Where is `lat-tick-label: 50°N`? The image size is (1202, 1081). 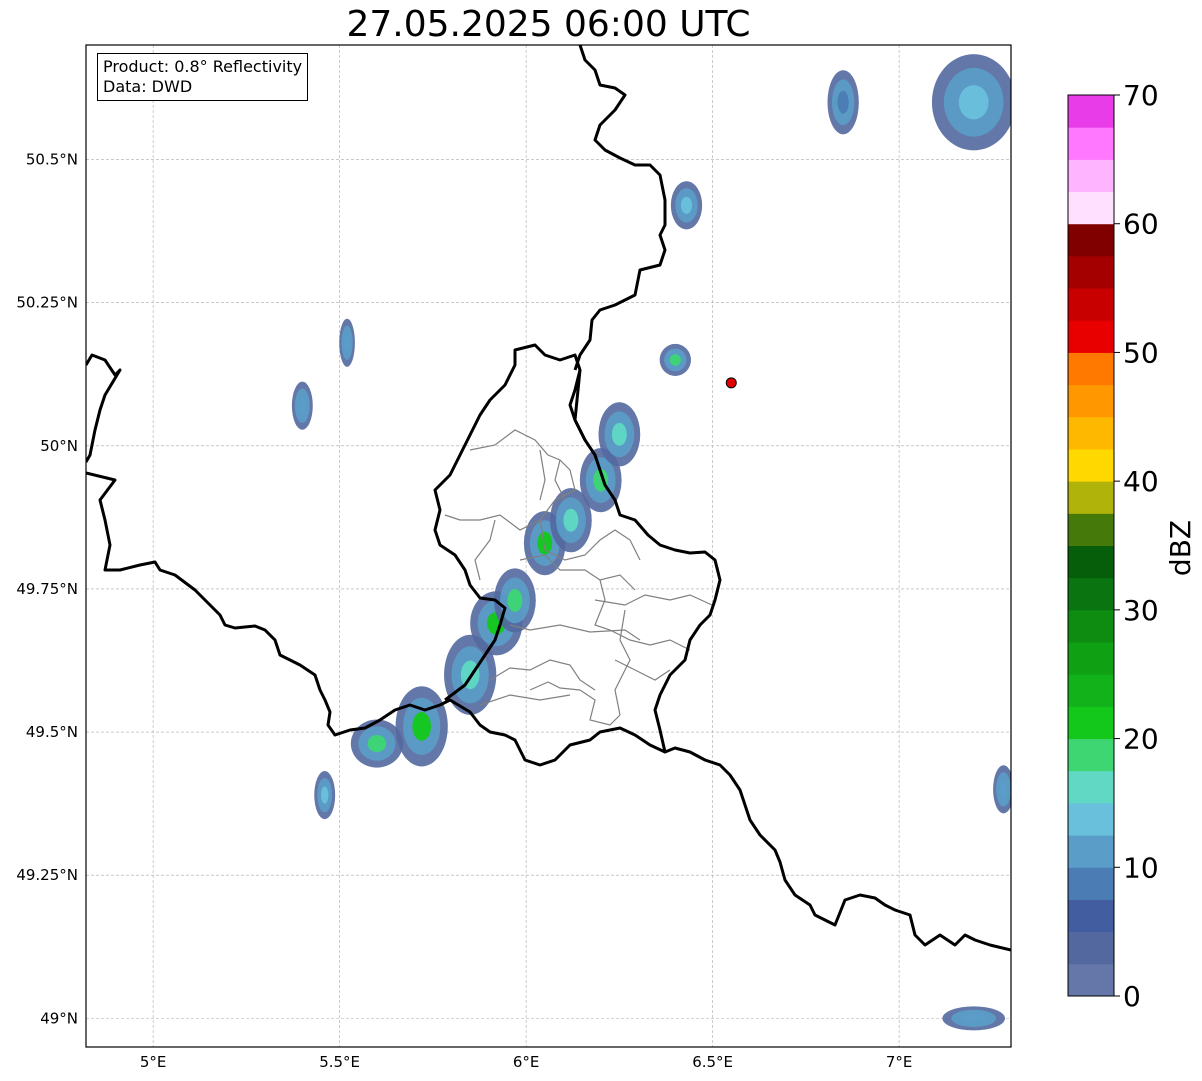 lat-tick-label: 50°N is located at coordinates (59, 446).